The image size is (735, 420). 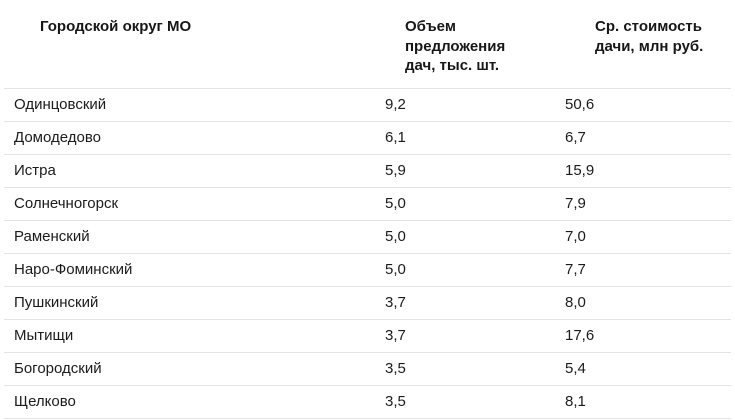 I want to click on header-price: Ср. стоимость дачи, млн руб., so click(x=642, y=44).